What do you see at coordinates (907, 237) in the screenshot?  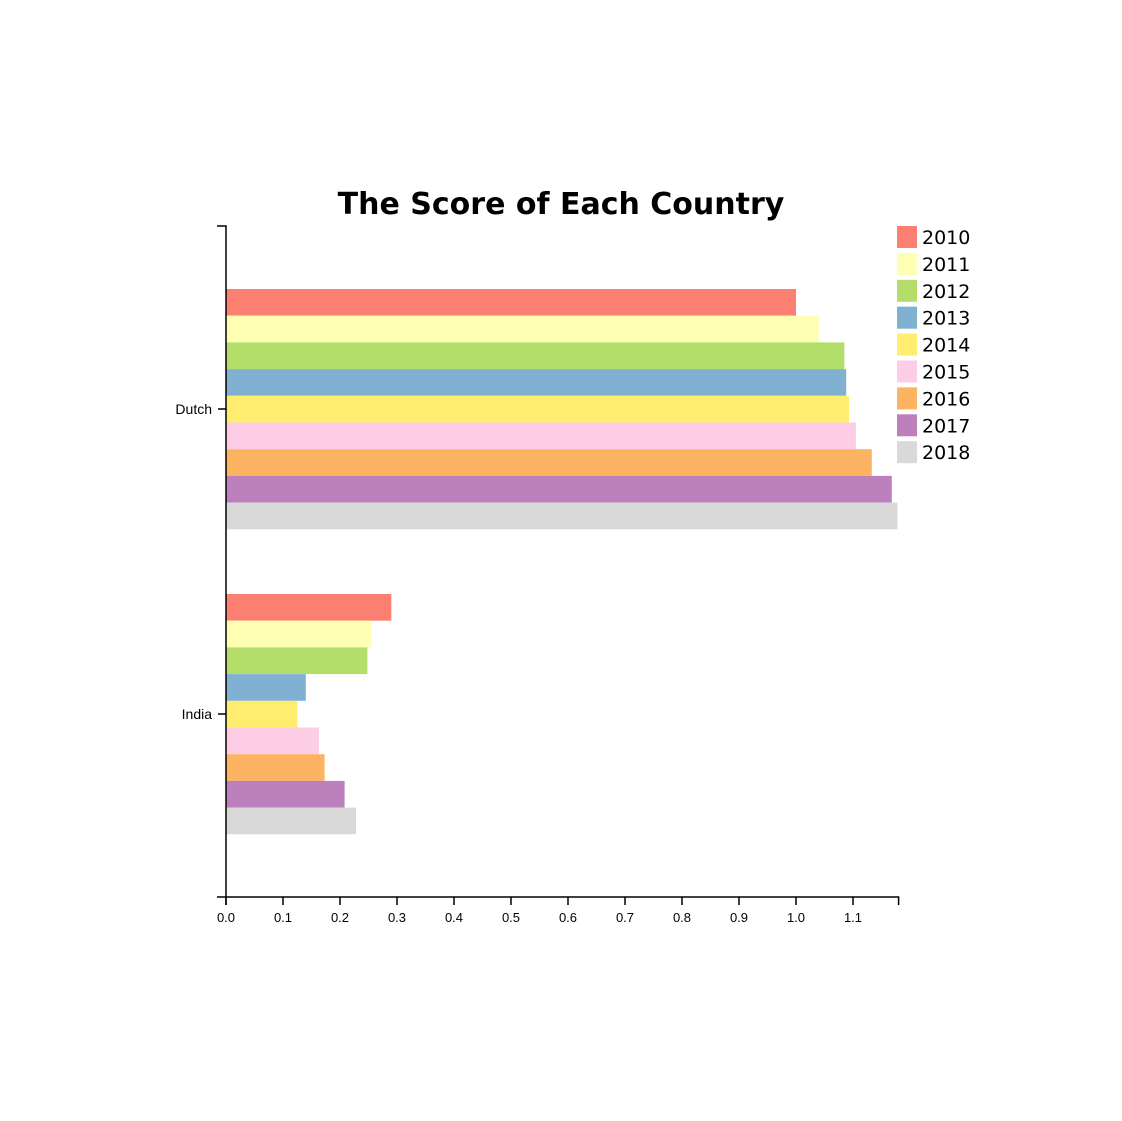 I see `legend-swatch-2010` at bounding box center [907, 237].